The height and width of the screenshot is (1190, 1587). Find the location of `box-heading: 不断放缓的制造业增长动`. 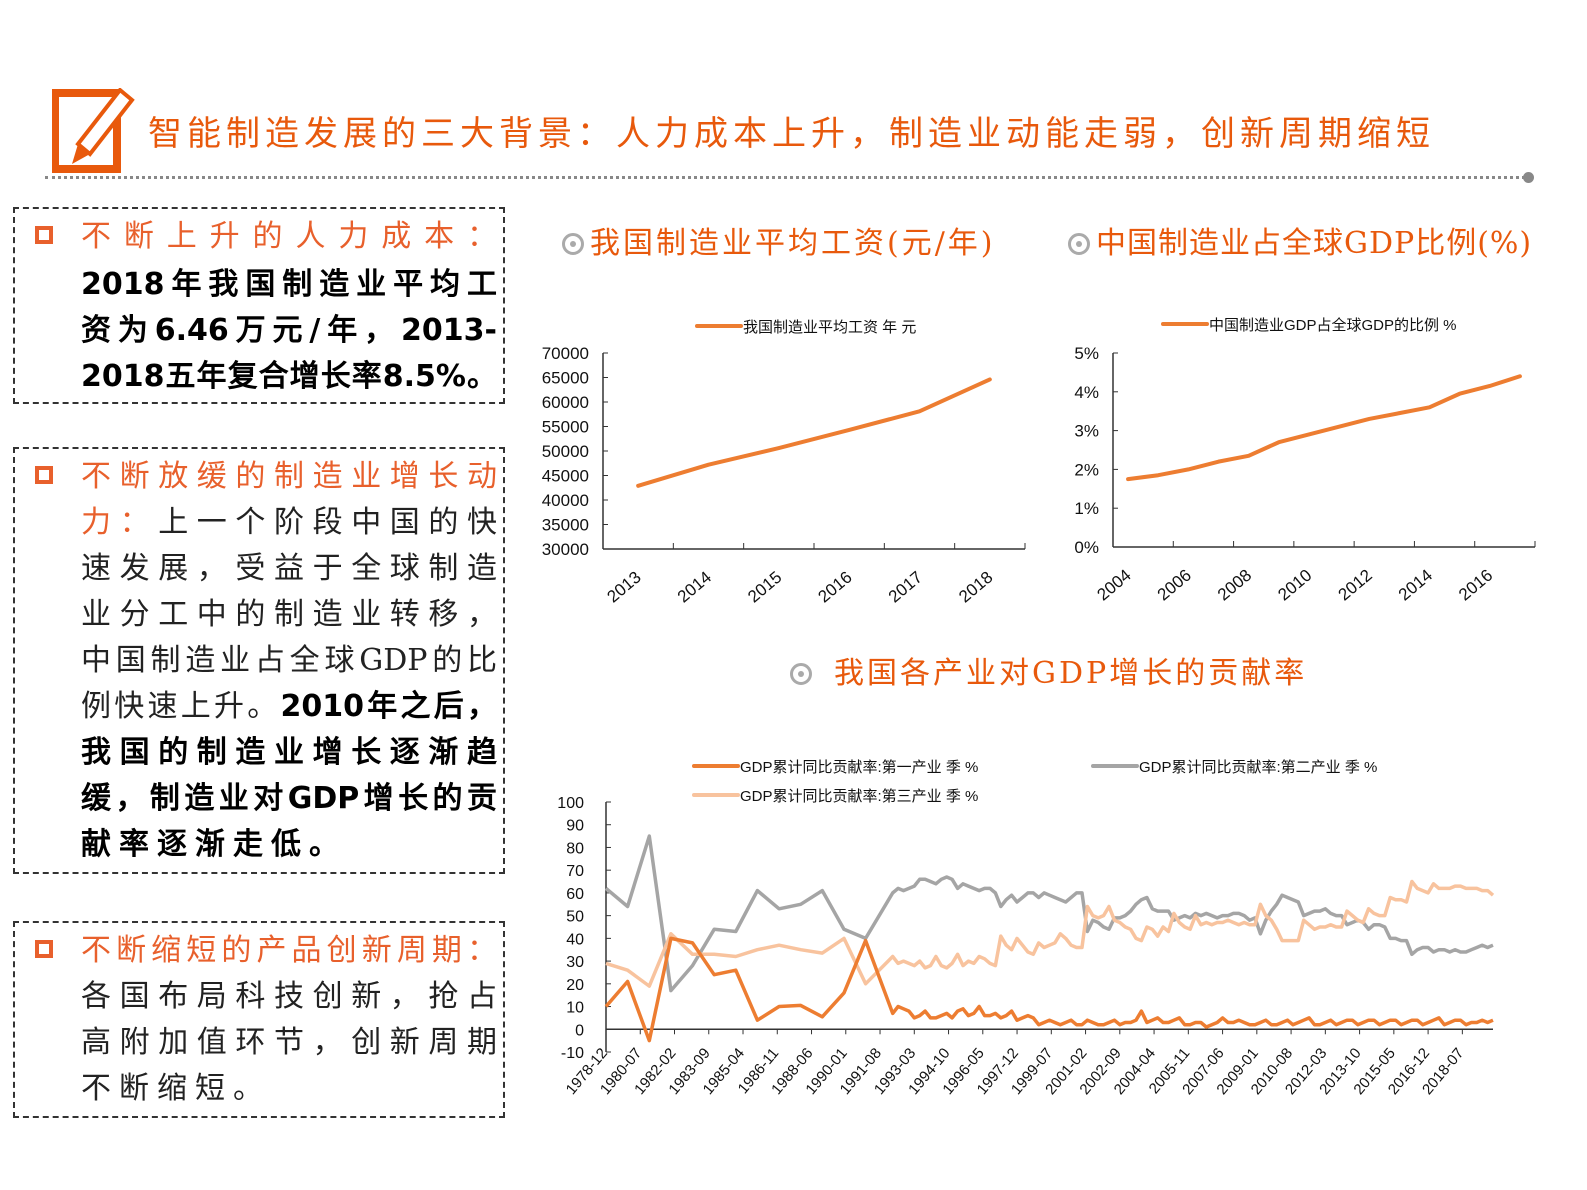

box-heading: 不断放缓的制造业增长动 is located at coordinates (289, 476).